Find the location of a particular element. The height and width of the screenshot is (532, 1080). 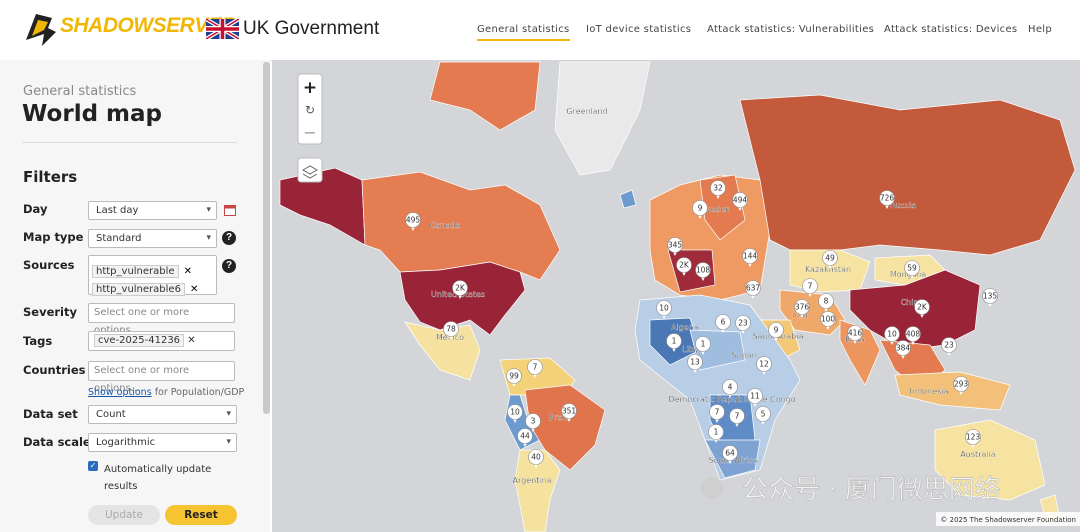

checkbox: ✓ is located at coordinates (93, 466).